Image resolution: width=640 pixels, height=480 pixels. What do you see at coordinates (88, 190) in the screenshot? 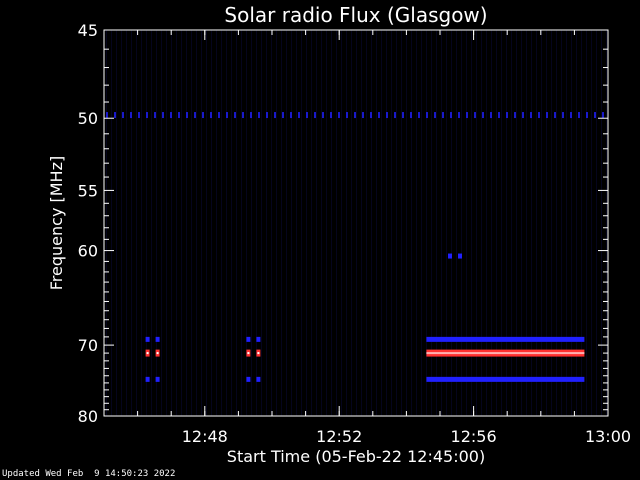
I see `y-tick-label: 55` at bounding box center [88, 190].